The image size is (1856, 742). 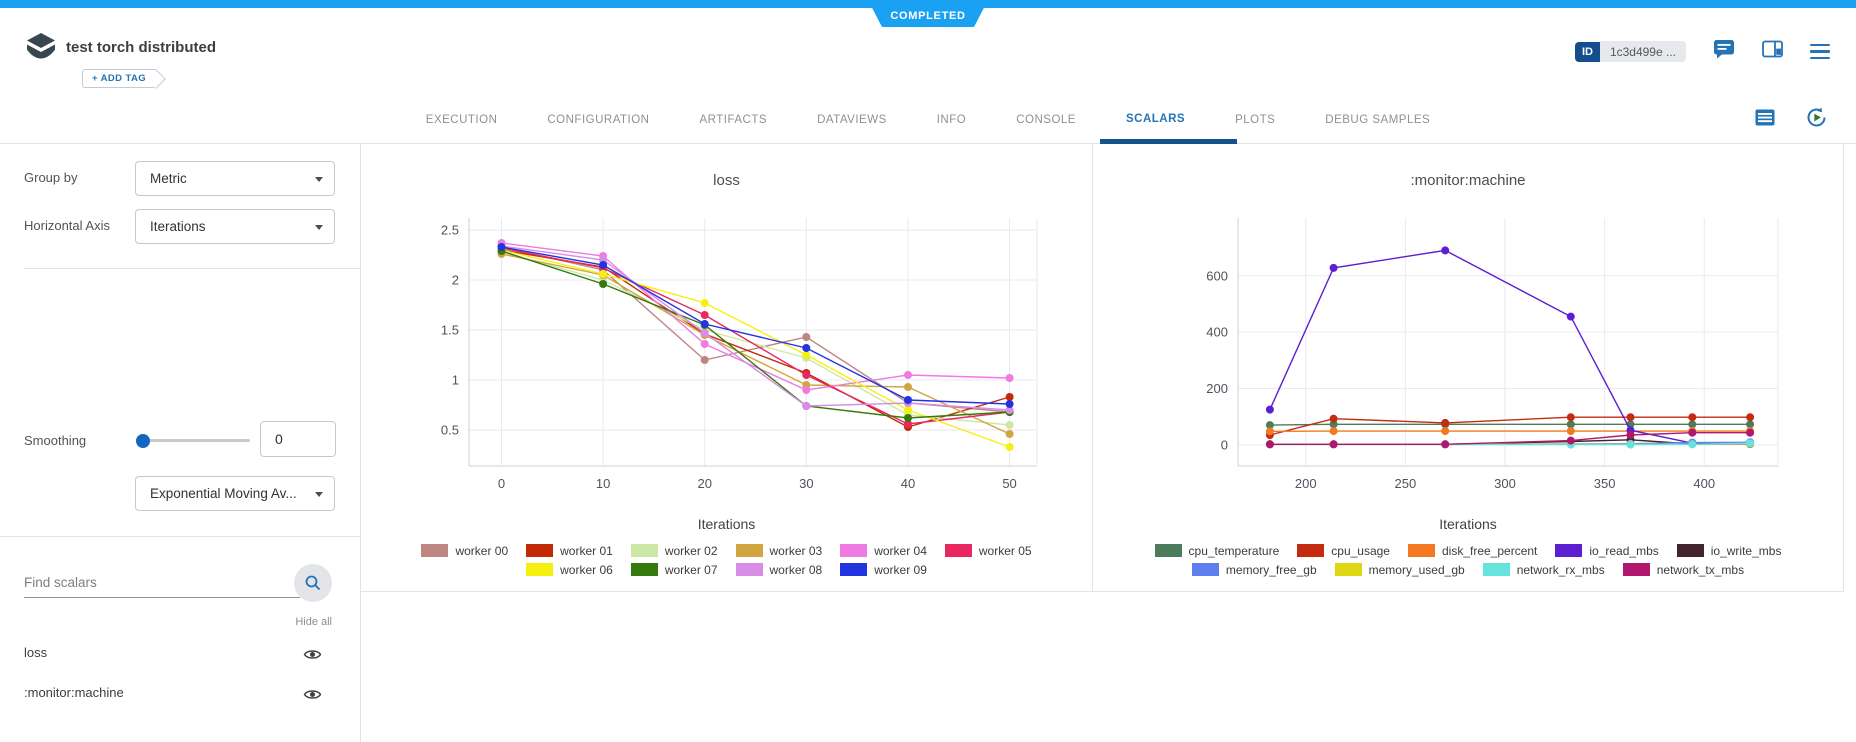 I want to click on legend-item-worker-09: worker 09, so click(x=883, y=570).